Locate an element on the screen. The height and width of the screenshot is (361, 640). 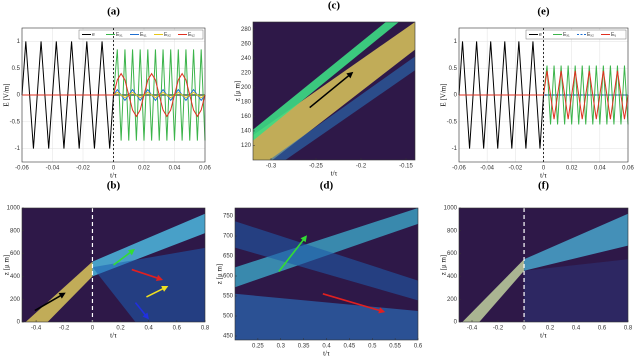
y-tick-label: 160 is located at coordinates (246, 117).